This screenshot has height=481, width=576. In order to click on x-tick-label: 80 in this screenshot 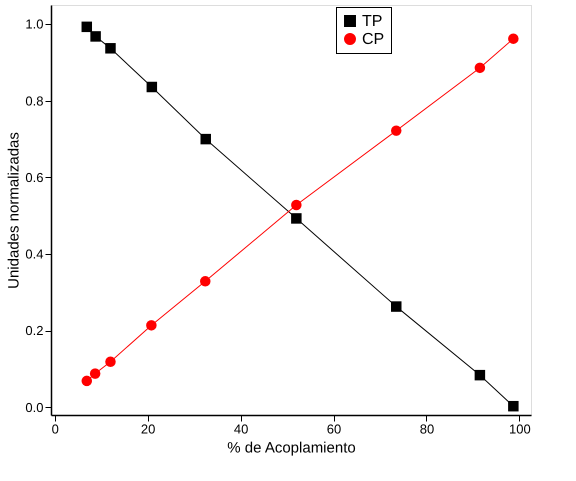, I will do `click(427, 429)`.